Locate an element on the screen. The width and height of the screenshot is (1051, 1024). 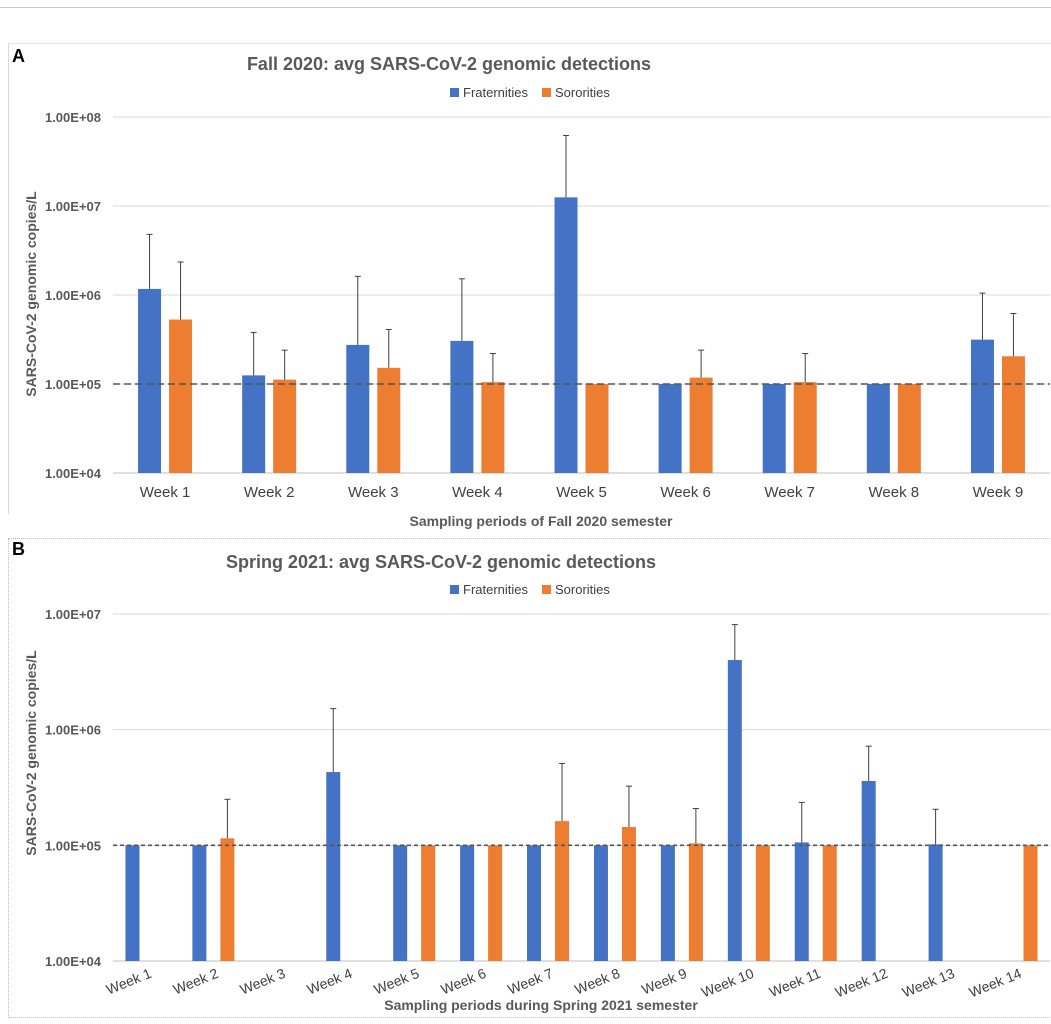
x-axis-label: Sampling periods of Fall 2020 semester is located at coordinates (542, 521).